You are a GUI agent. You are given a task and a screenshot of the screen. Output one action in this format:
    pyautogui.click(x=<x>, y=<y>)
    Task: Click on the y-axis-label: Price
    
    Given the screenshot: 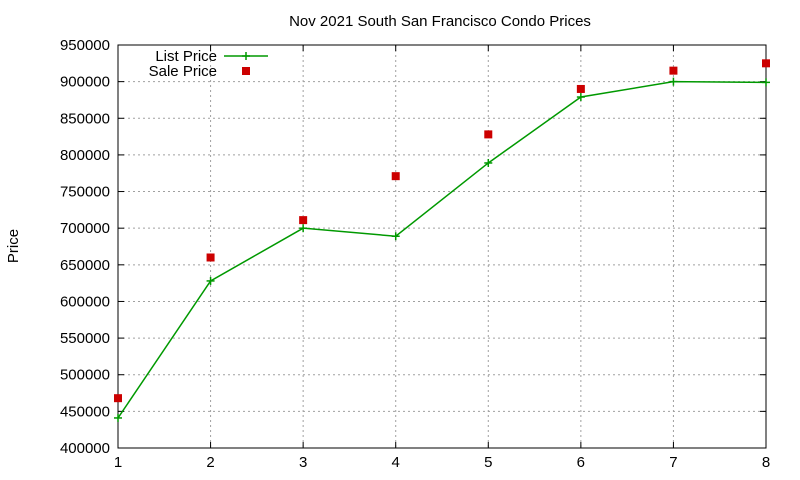 What is the action you would take?
    pyautogui.click(x=13, y=246)
    